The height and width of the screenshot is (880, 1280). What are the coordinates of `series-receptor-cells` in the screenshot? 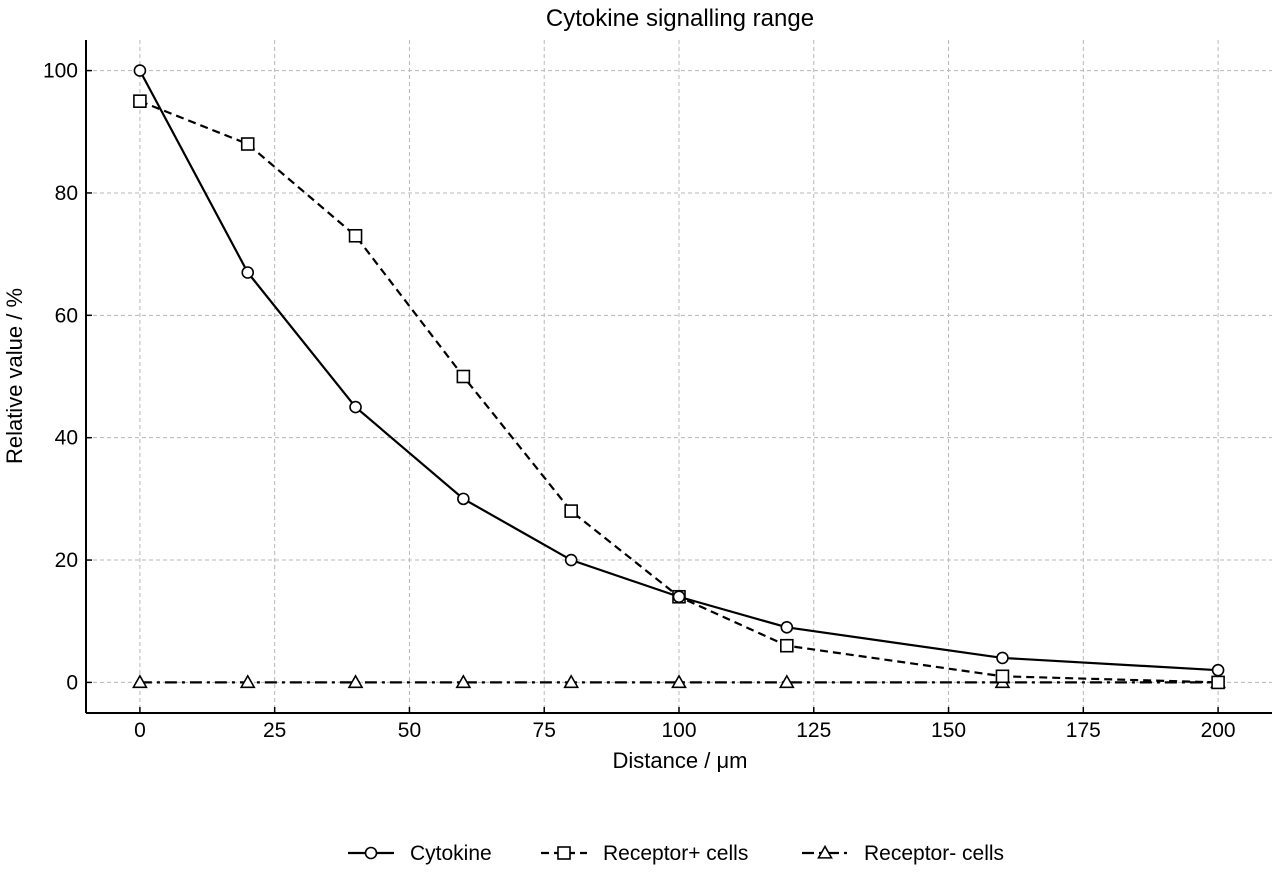 It's located at (679, 681).